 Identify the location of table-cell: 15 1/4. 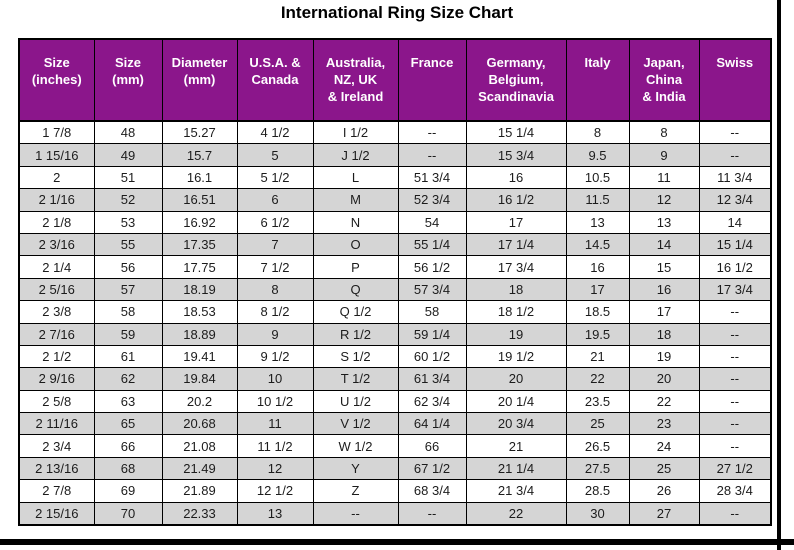
(735, 244).